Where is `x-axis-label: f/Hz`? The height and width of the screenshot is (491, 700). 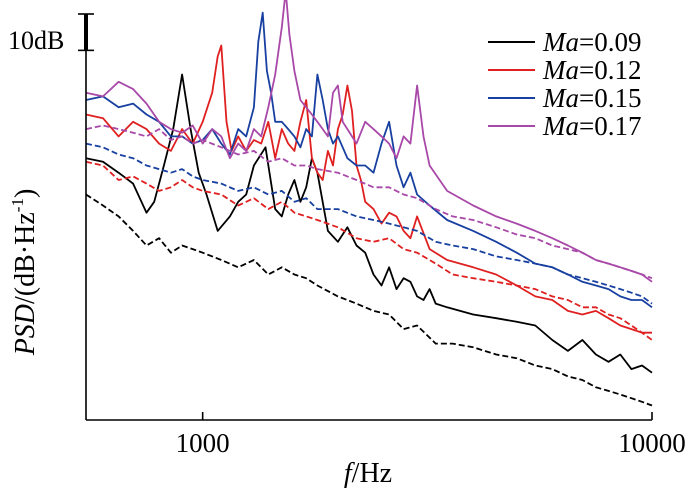
x-axis-label: f/Hz is located at coordinates (368, 473).